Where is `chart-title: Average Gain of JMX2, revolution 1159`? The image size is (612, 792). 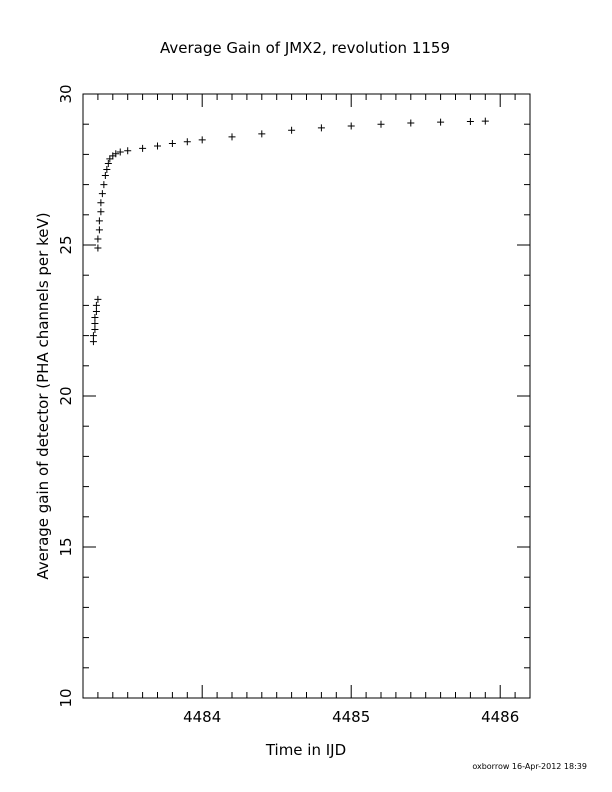 chart-title: Average Gain of JMX2, revolution 1159 is located at coordinates (305, 48).